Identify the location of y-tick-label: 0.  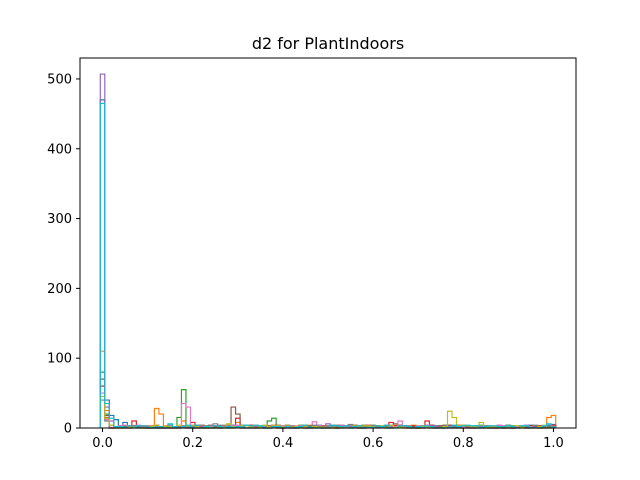
(68, 429).